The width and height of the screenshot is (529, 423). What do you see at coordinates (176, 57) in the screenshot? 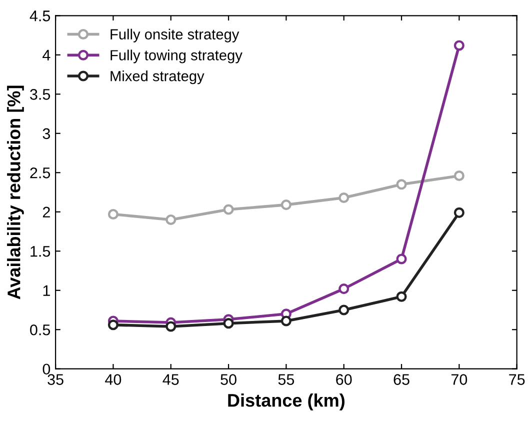
I see `legend-label: Fully towing strategy` at bounding box center [176, 57].